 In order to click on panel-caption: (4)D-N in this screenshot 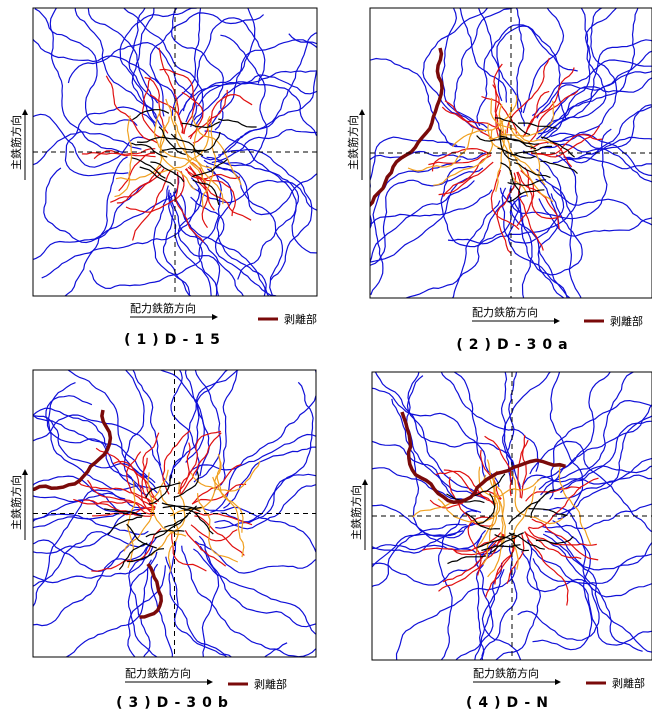, I will do `click(510, 703)`.